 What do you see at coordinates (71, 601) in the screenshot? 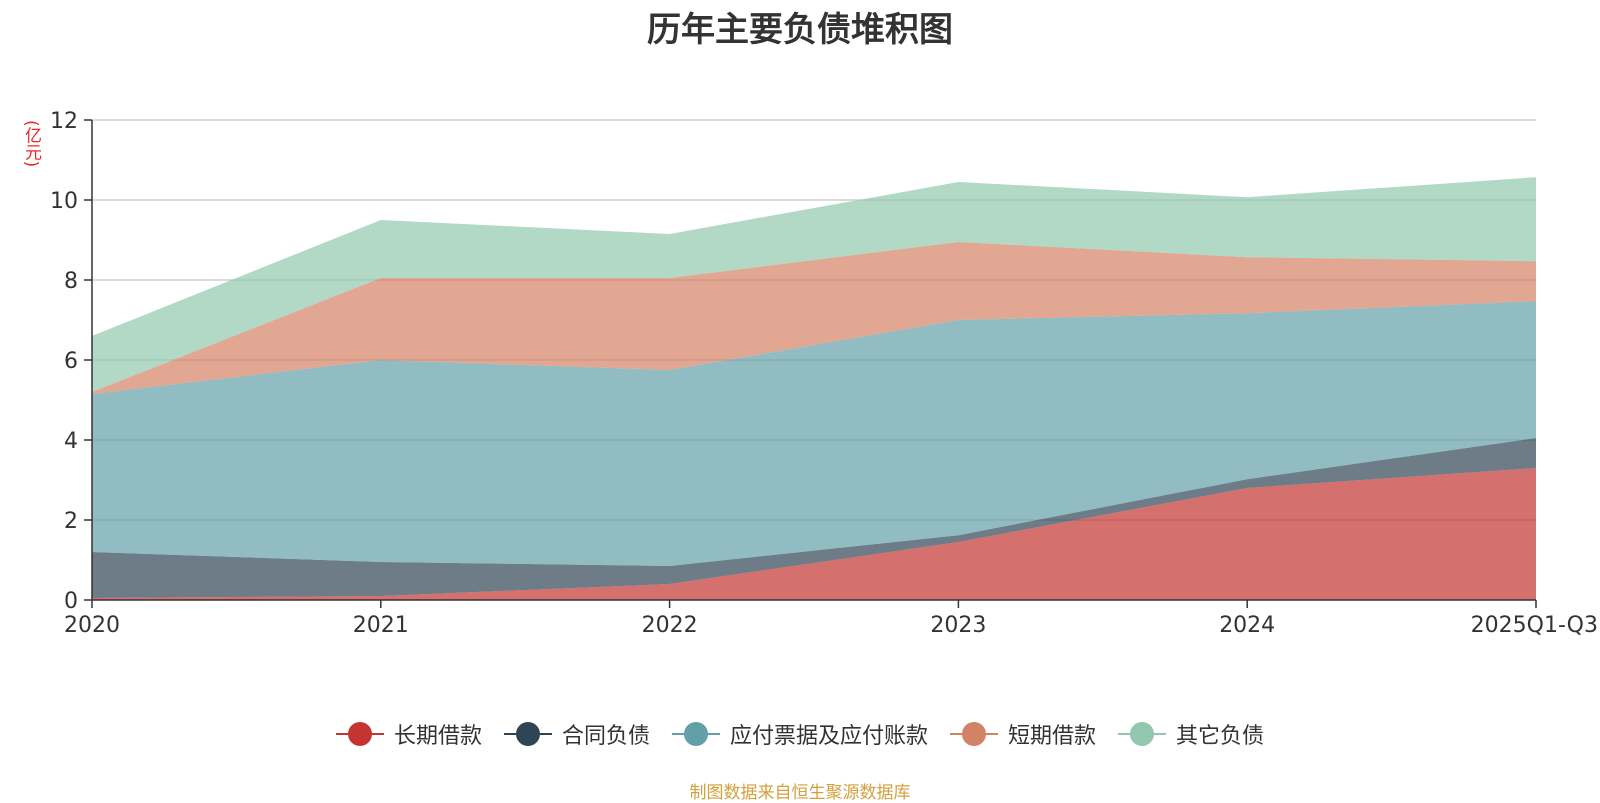
I see `y-tick-label: 0` at bounding box center [71, 601].